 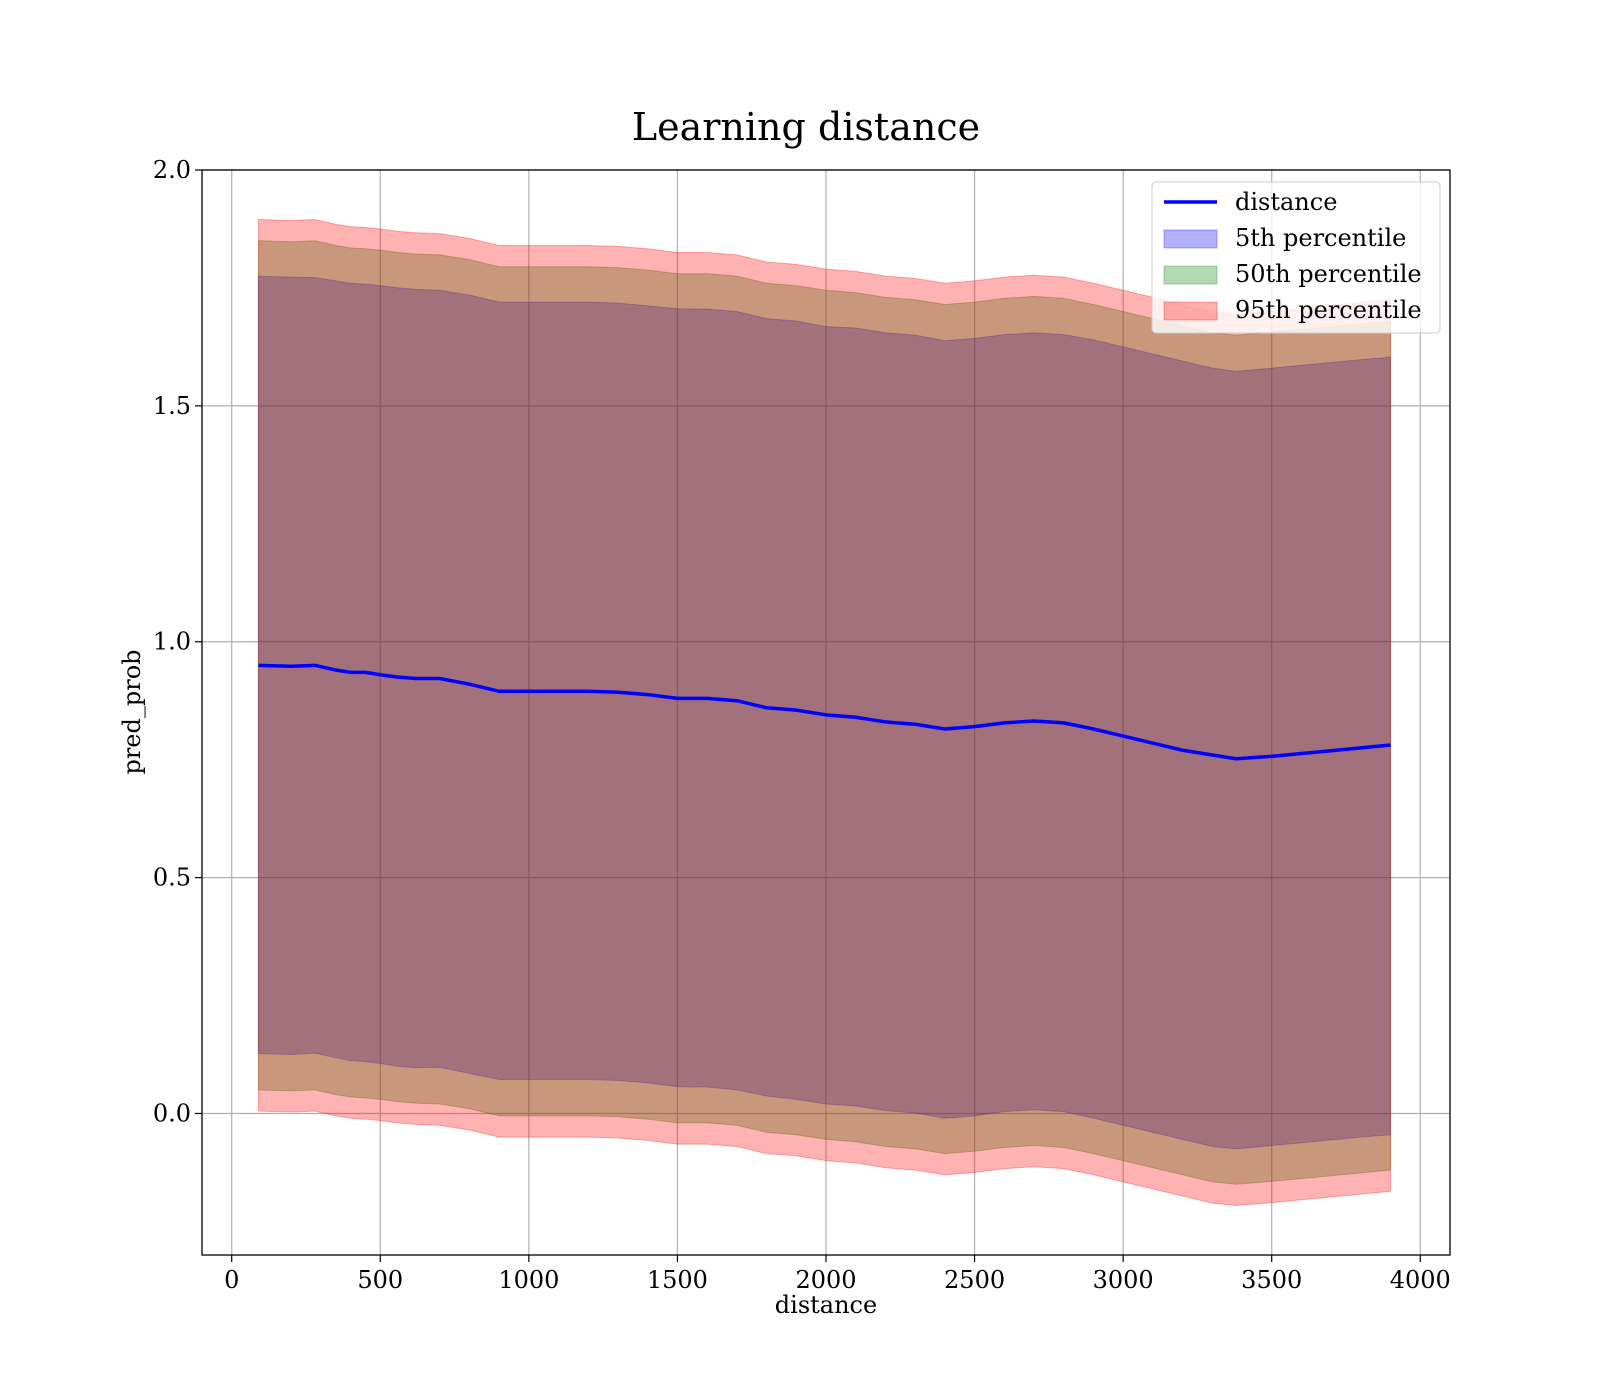 What do you see at coordinates (825, 1280) in the screenshot?
I see `x-tick-label: 2000` at bounding box center [825, 1280].